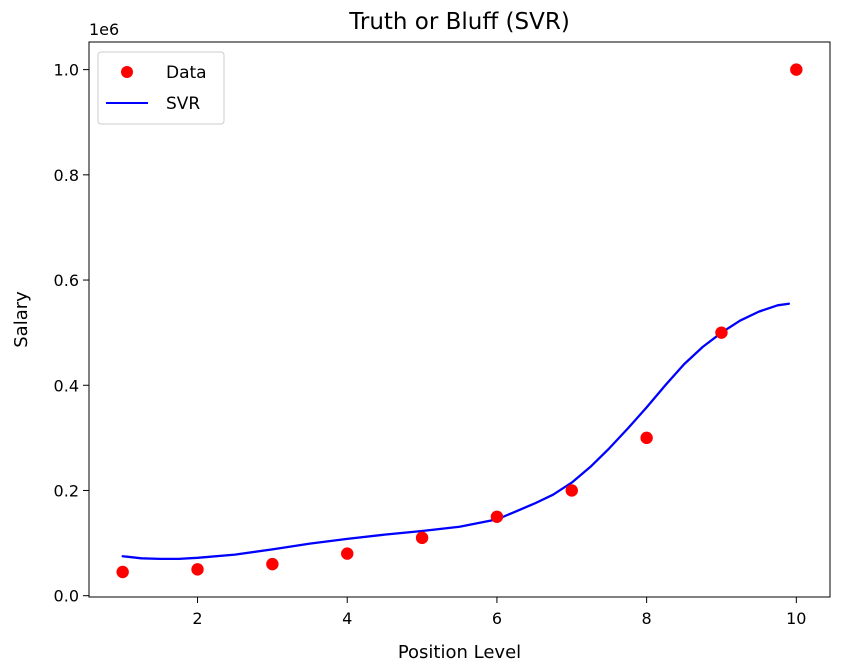 The width and height of the screenshot is (842, 671). Describe the element at coordinates (183, 104) in the screenshot. I see `legend-svr-label: SVR` at that location.